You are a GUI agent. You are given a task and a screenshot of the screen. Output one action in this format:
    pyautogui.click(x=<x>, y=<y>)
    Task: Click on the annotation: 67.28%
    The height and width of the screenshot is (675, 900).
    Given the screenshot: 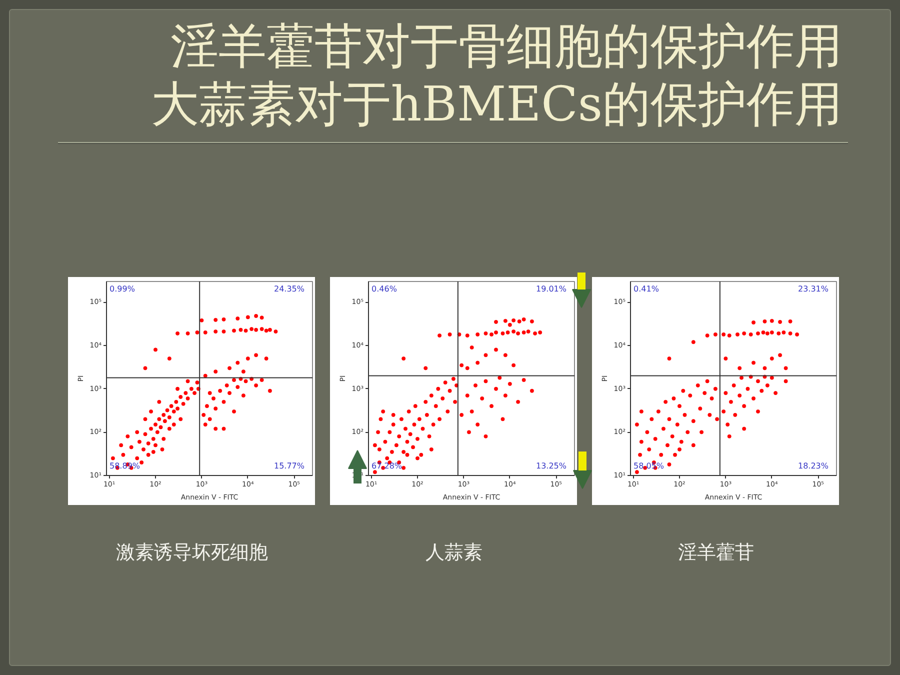 What is the action you would take?
    pyautogui.click(x=387, y=466)
    